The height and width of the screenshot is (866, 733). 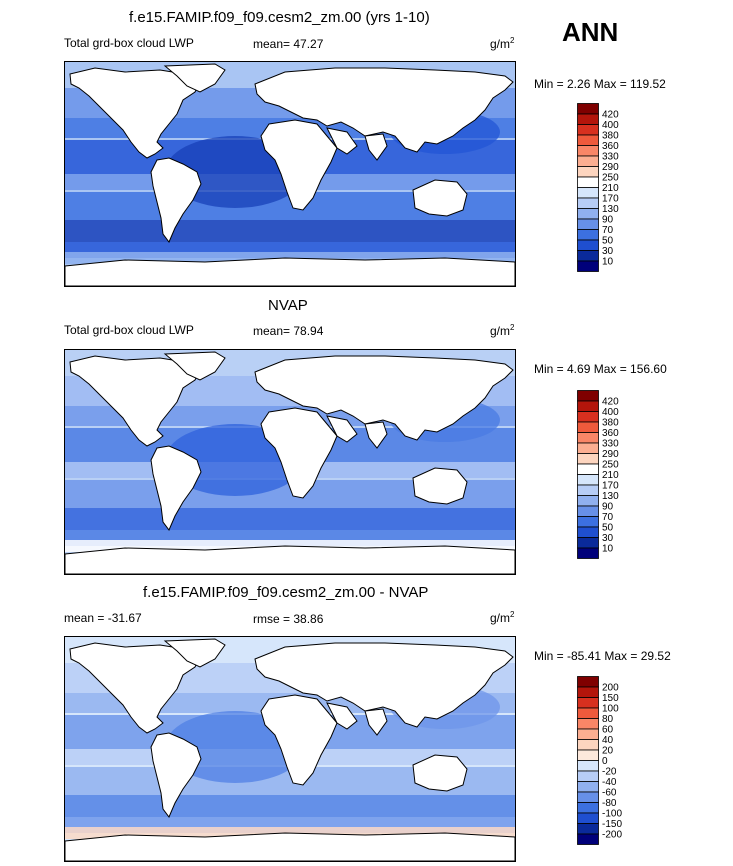 What do you see at coordinates (103, 618) in the screenshot?
I see `panel3-mean-label: mean = -31.67` at bounding box center [103, 618].